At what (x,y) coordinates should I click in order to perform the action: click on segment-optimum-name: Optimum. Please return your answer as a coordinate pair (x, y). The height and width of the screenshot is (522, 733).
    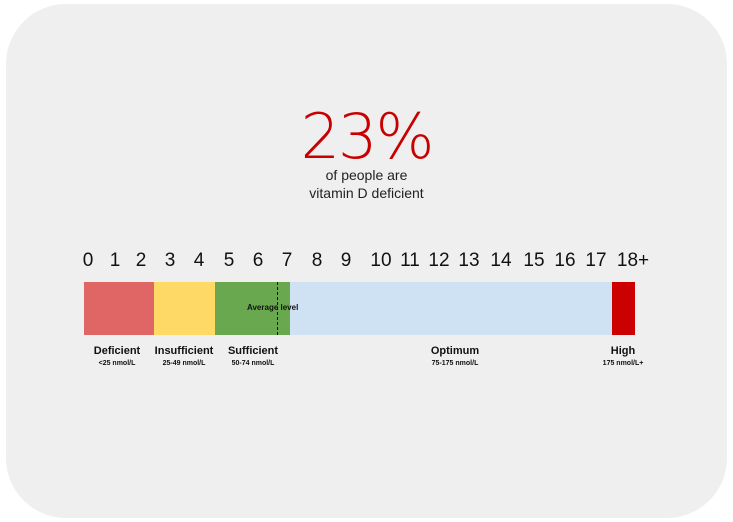
    Looking at the image, I should click on (455, 351).